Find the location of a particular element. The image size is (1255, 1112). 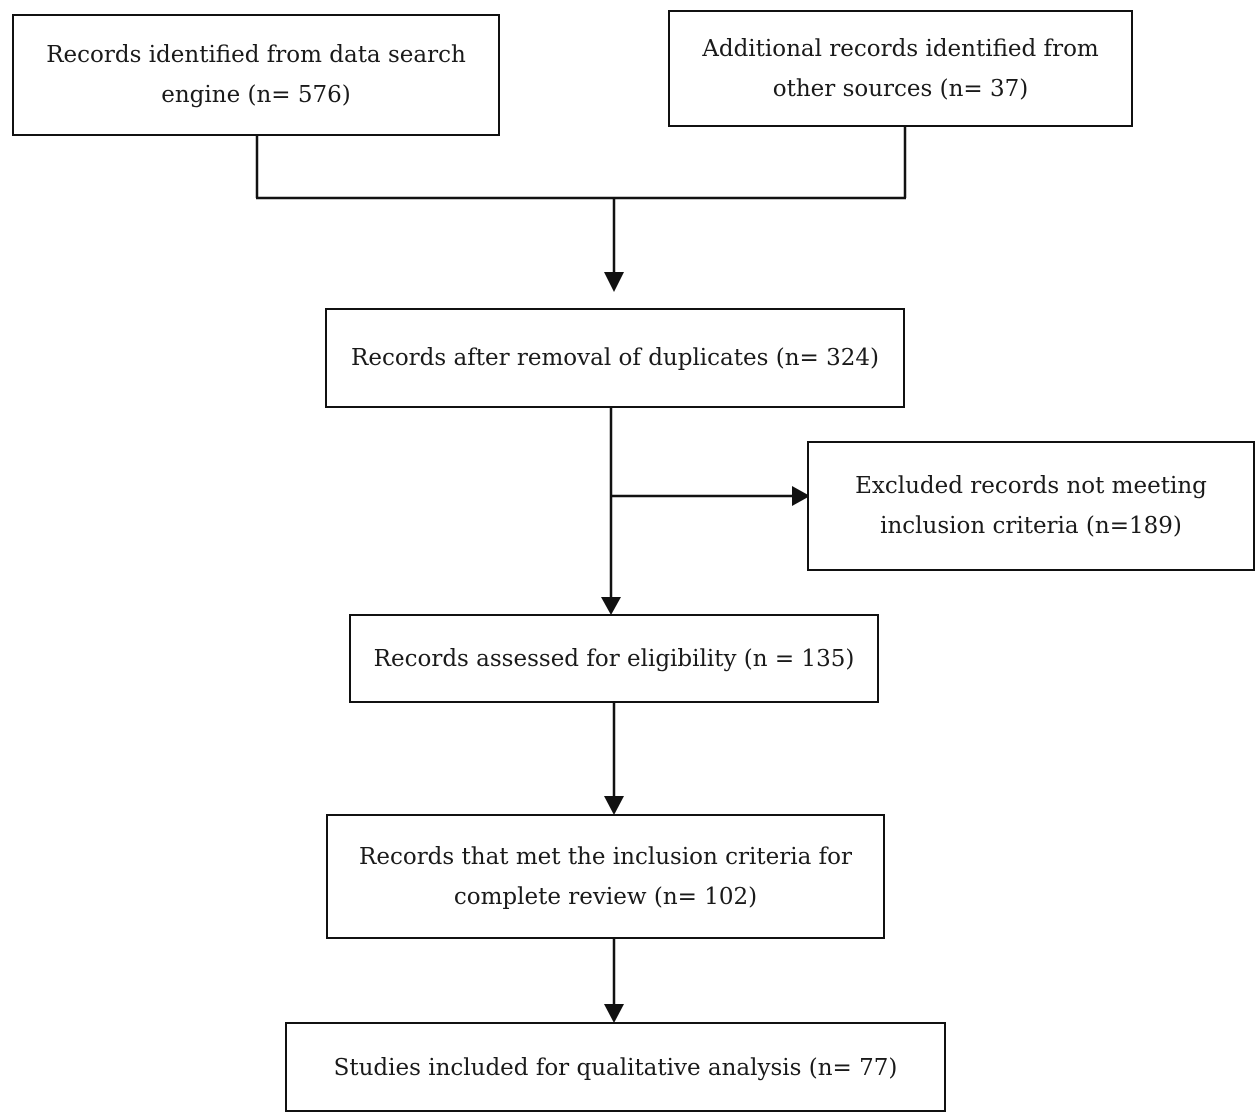

arrowhead-to-eligibility is located at coordinates (611, 606).